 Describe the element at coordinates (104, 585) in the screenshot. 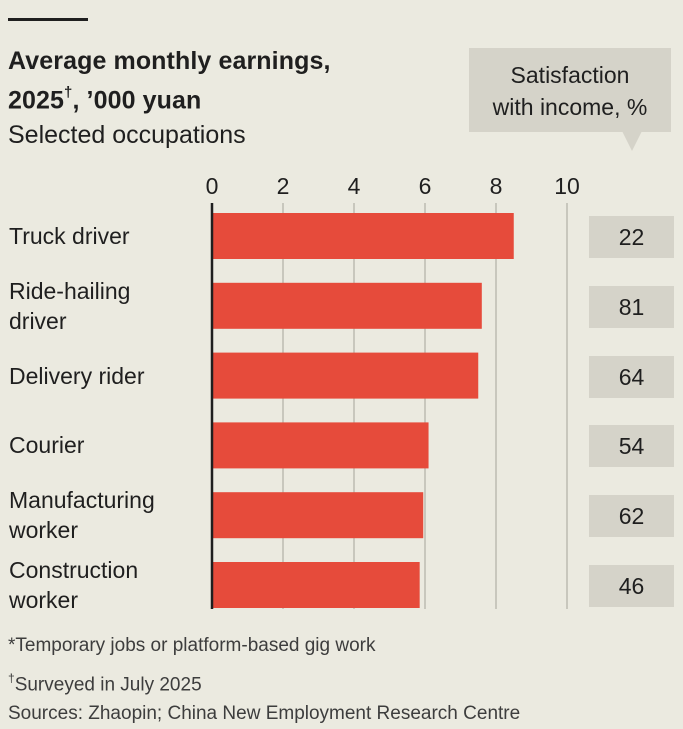

I see `category-label: Construction worker` at that location.